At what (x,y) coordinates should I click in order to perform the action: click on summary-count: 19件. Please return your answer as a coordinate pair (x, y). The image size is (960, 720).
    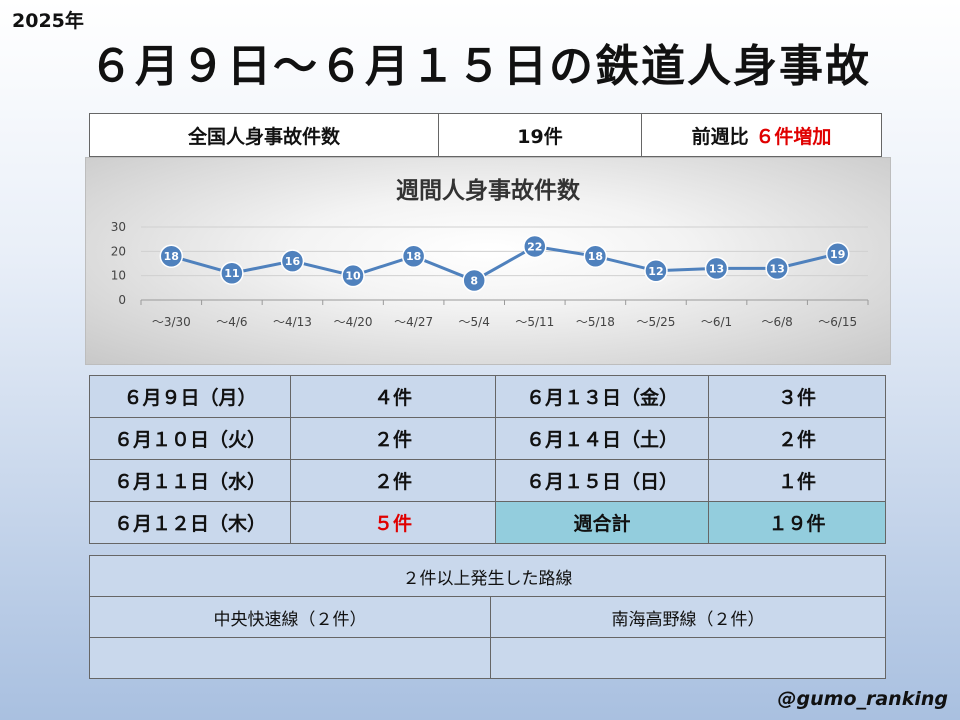
    Looking at the image, I should click on (540, 135).